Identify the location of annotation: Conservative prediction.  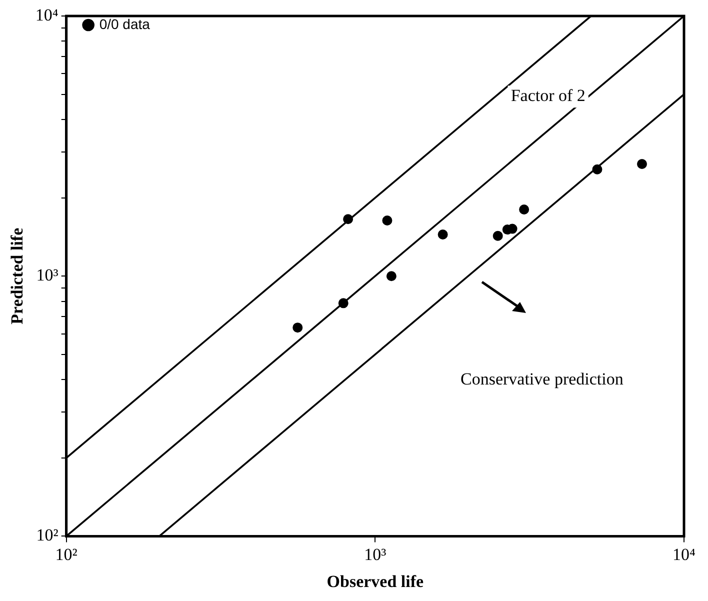
(542, 379).